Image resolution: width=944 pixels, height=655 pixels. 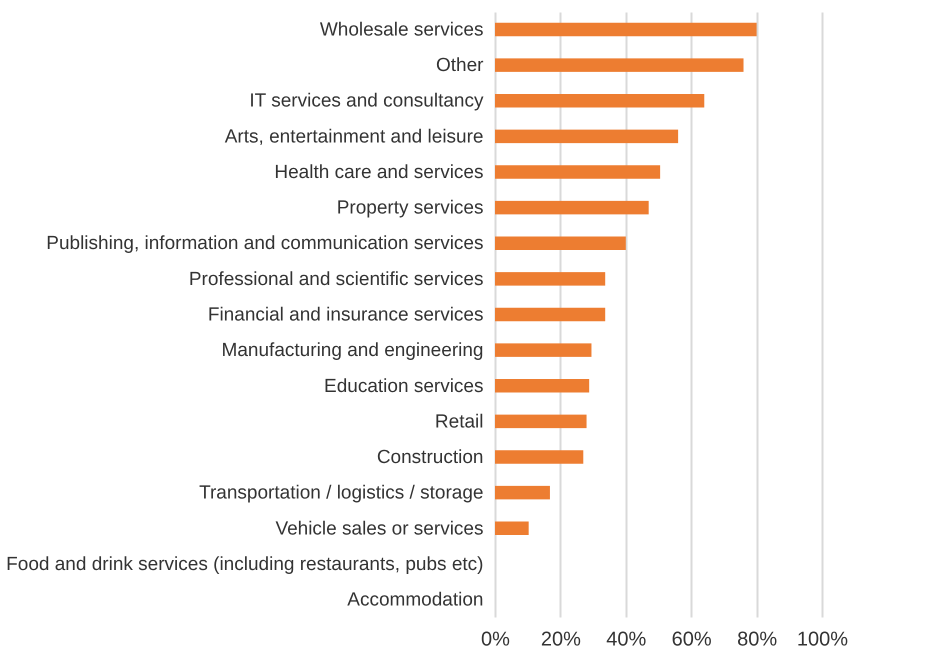 What do you see at coordinates (430, 457) in the screenshot?
I see `y-tick-label: Construction` at bounding box center [430, 457].